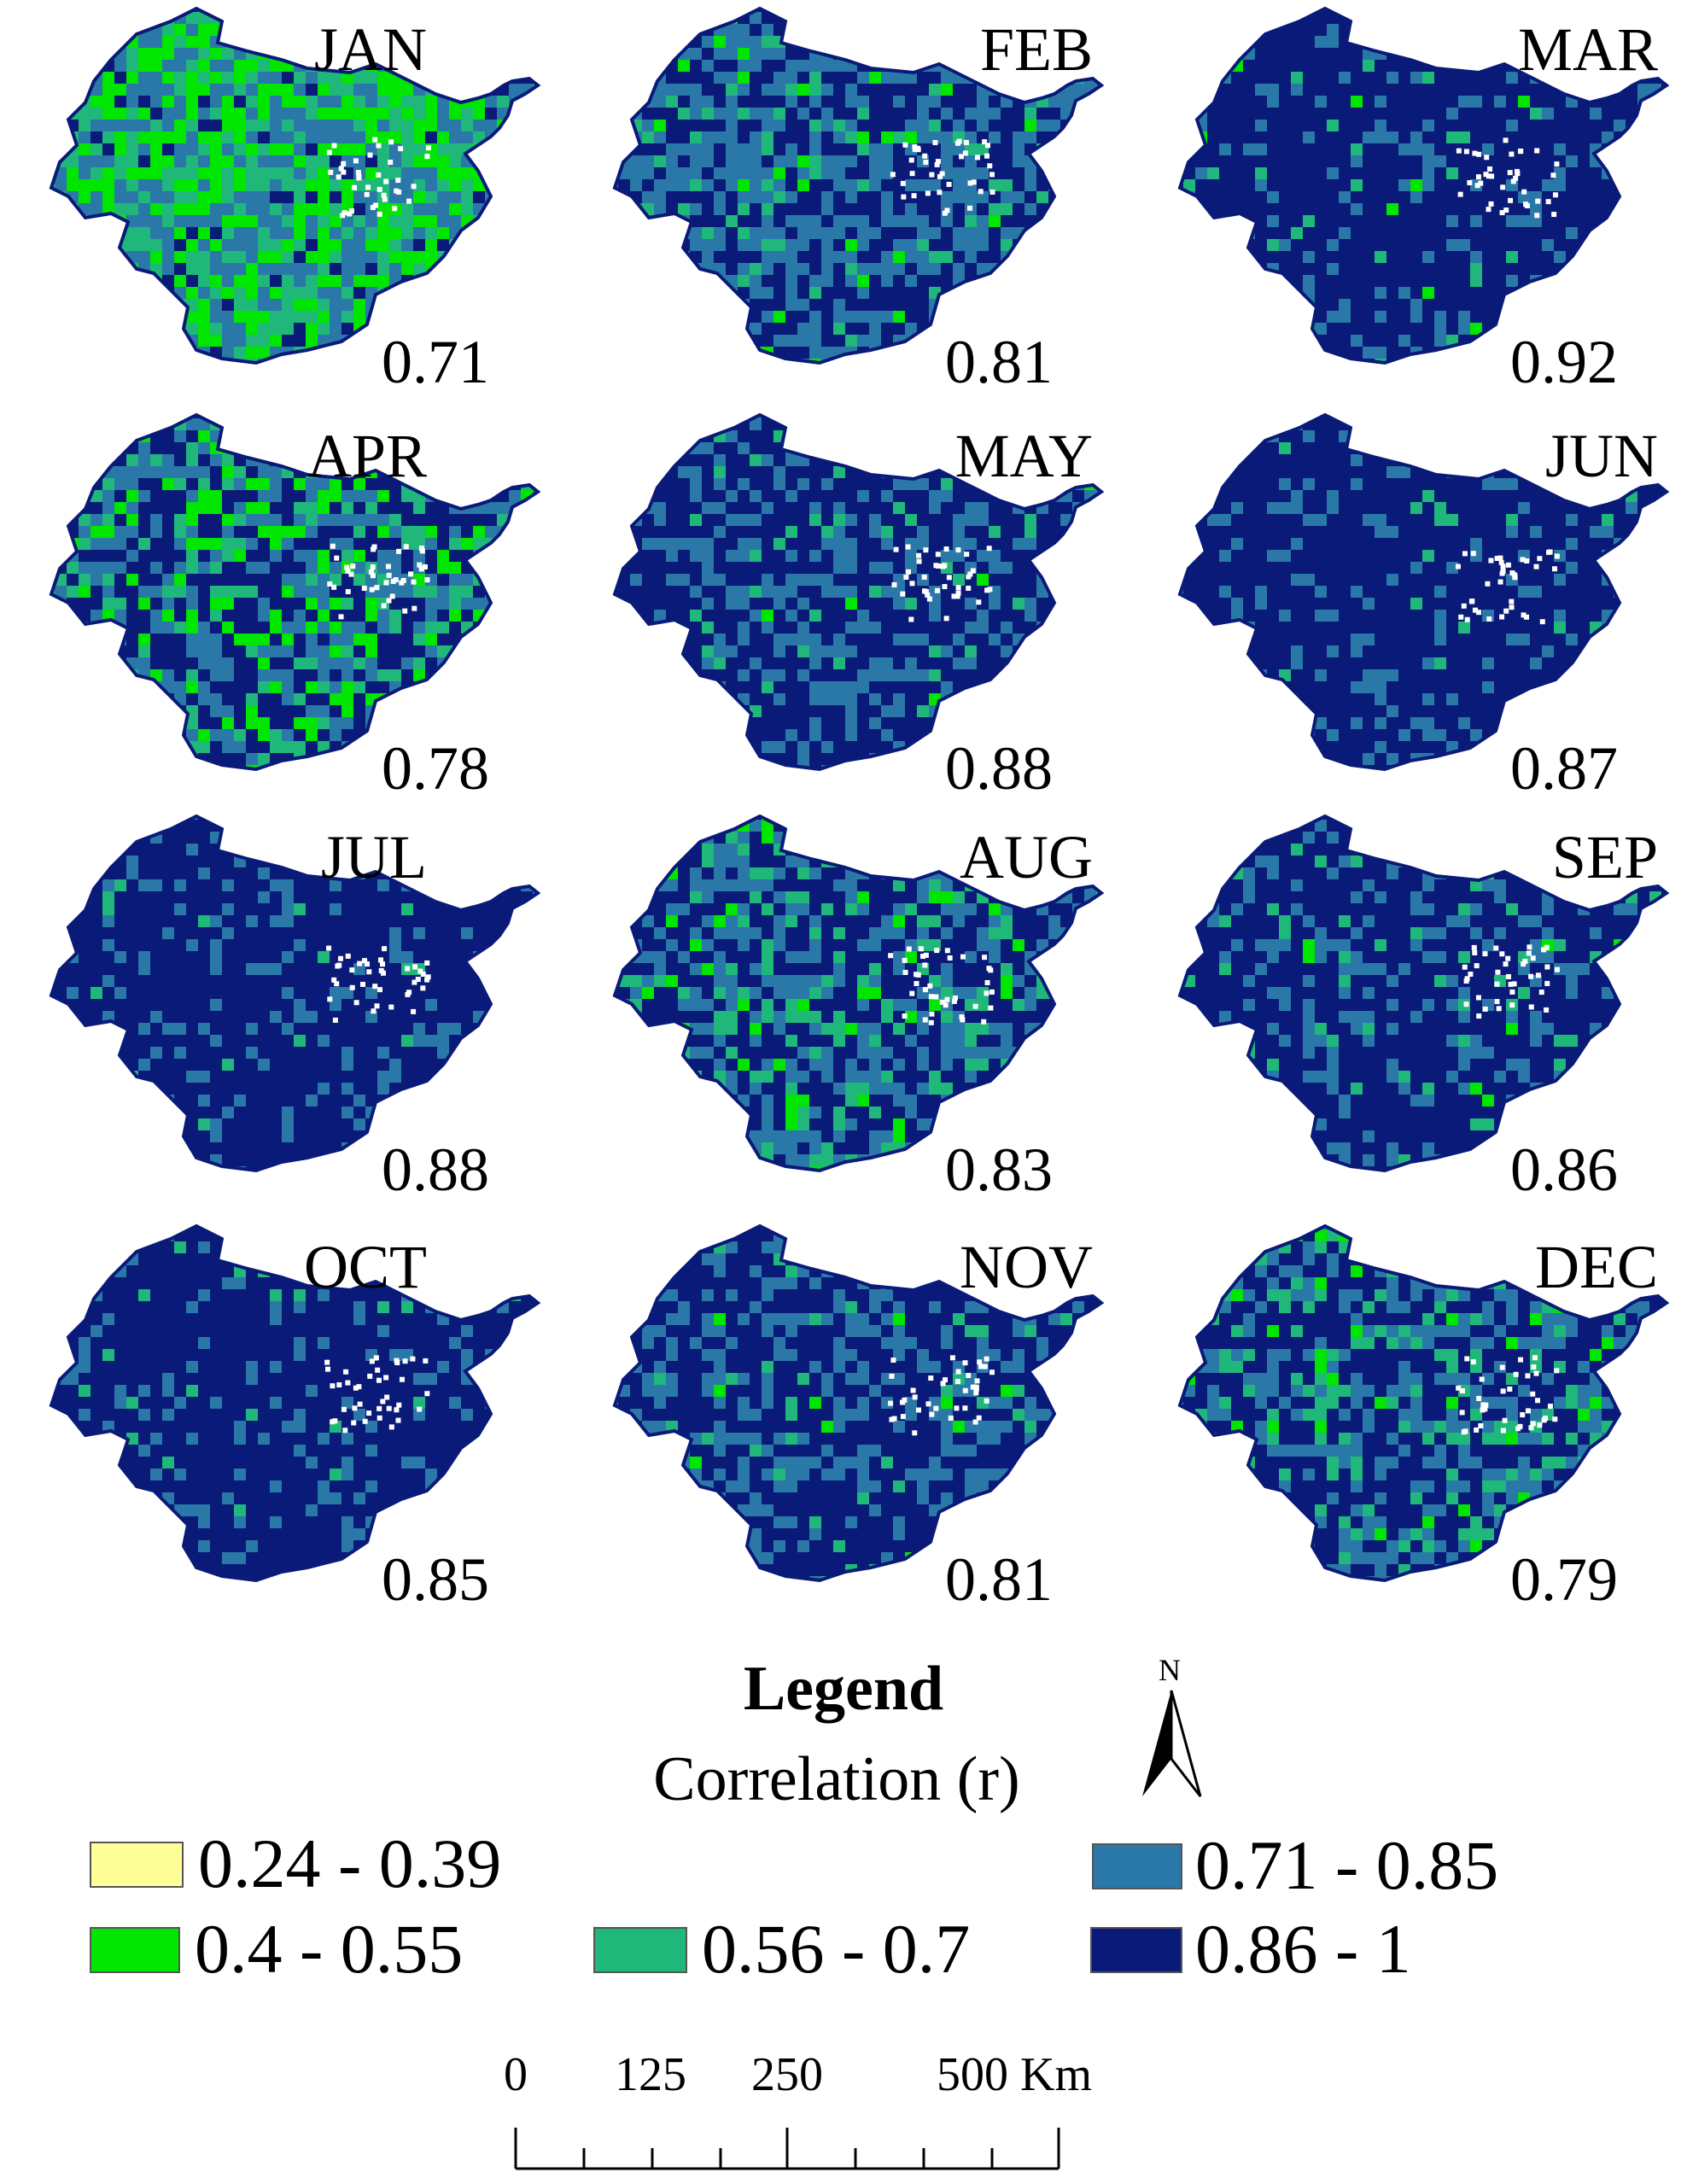 The width and height of the screenshot is (1687, 2184). Describe the element at coordinates (1036, 50) in the screenshot. I see `month-label: FEB` at that location.